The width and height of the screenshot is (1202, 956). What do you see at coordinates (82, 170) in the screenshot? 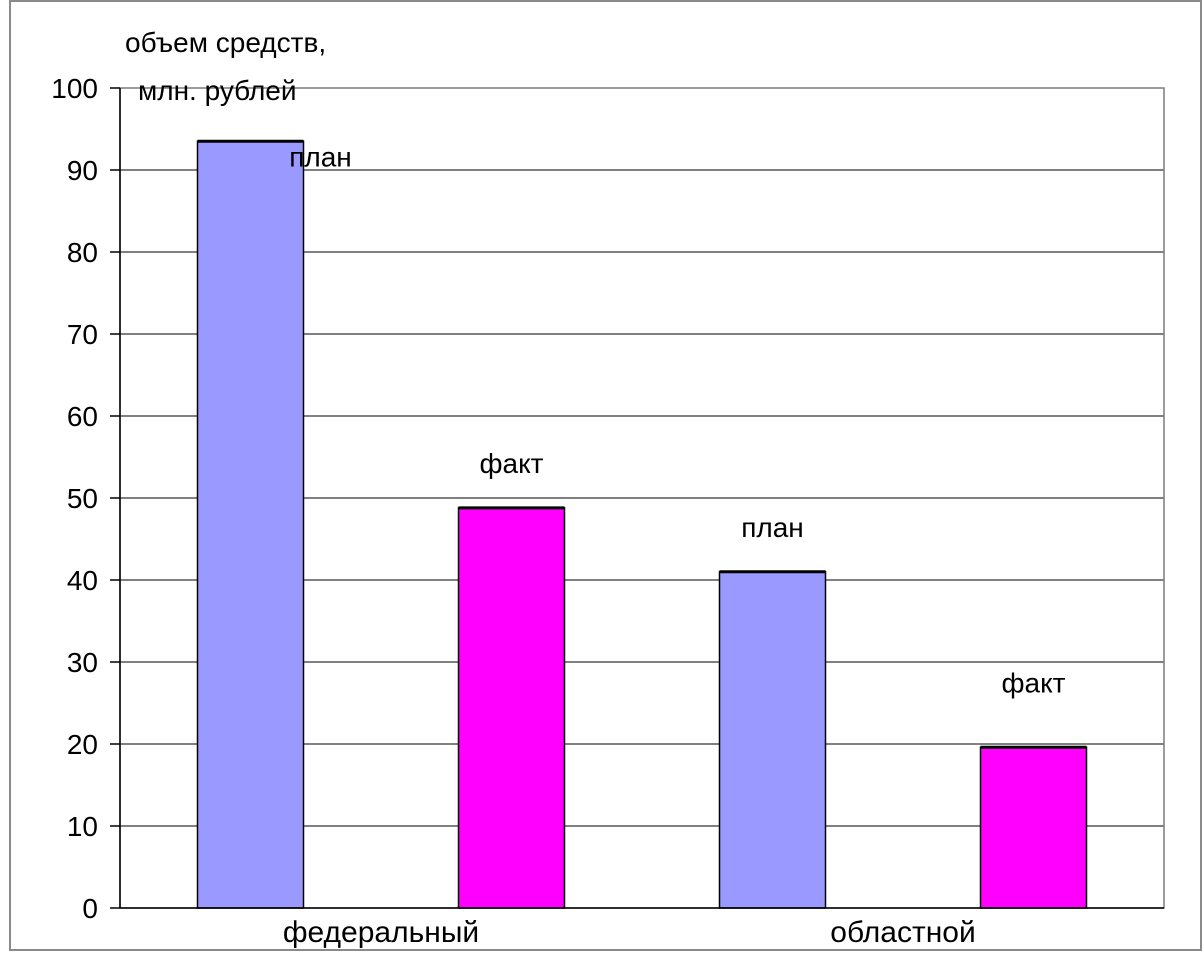
I see `y-tick-label-90: 90` at bounding box center [82, 170].